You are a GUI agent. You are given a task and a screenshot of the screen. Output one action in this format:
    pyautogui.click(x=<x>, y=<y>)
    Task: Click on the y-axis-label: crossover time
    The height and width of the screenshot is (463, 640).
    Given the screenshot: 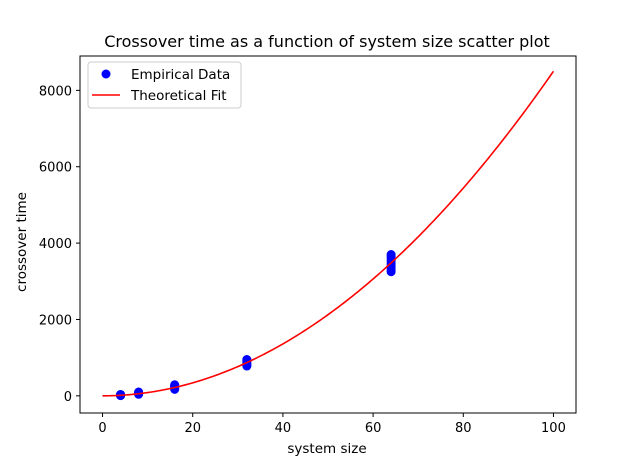 What is the action you would take?
    pyautogui.click(x=22, y=242)
    